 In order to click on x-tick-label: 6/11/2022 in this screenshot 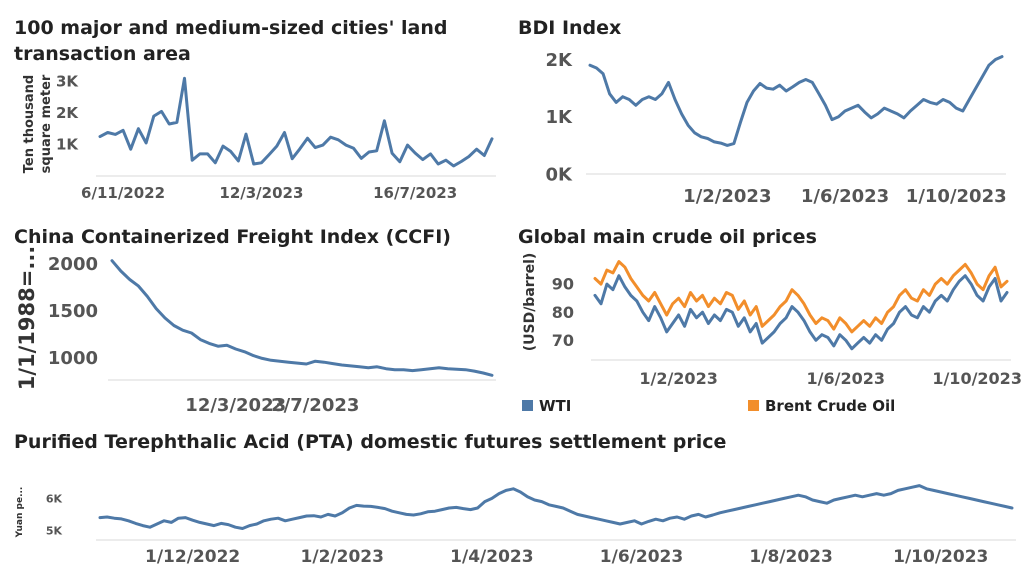, I will do `click(123, 193)`.